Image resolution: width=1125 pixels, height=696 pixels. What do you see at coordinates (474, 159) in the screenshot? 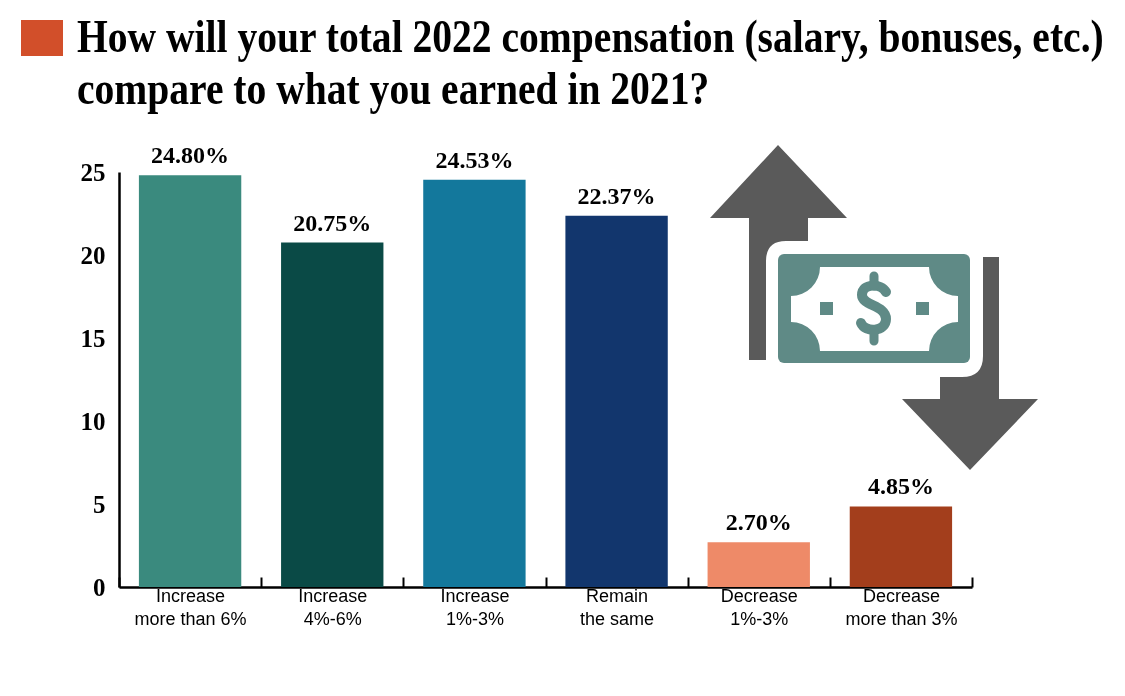
I see `data-label: 24.53%` at bounding box center [474, 159].